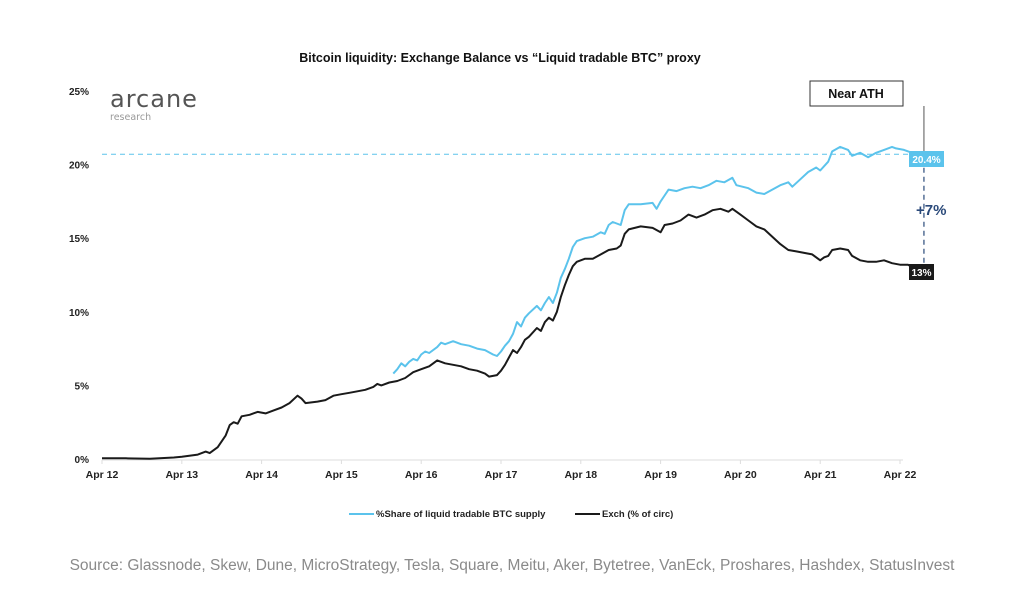  What do you see at coordinates (740, 475) in the screenshot?
I see `x-tick-label: Apr 20` at bounding box center [740, 475].